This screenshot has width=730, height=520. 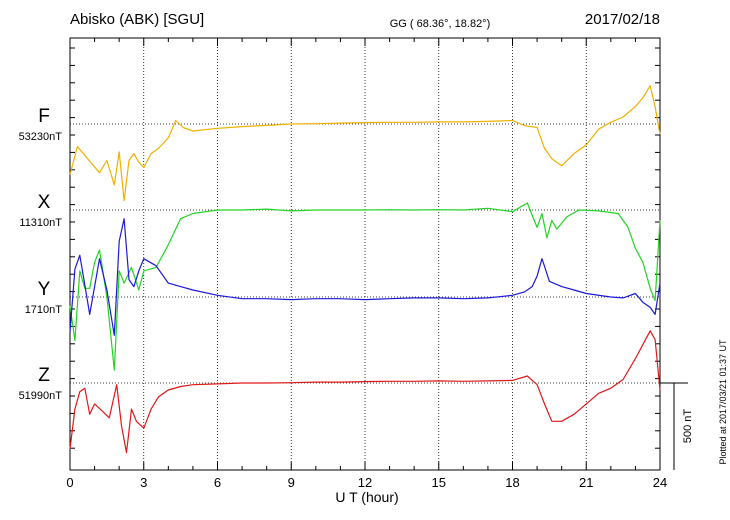 What do you see at coordinates (40, 223) in the screenshot?
I see `baseline-value-label: 11310nT` at bounding box center [40, 223].